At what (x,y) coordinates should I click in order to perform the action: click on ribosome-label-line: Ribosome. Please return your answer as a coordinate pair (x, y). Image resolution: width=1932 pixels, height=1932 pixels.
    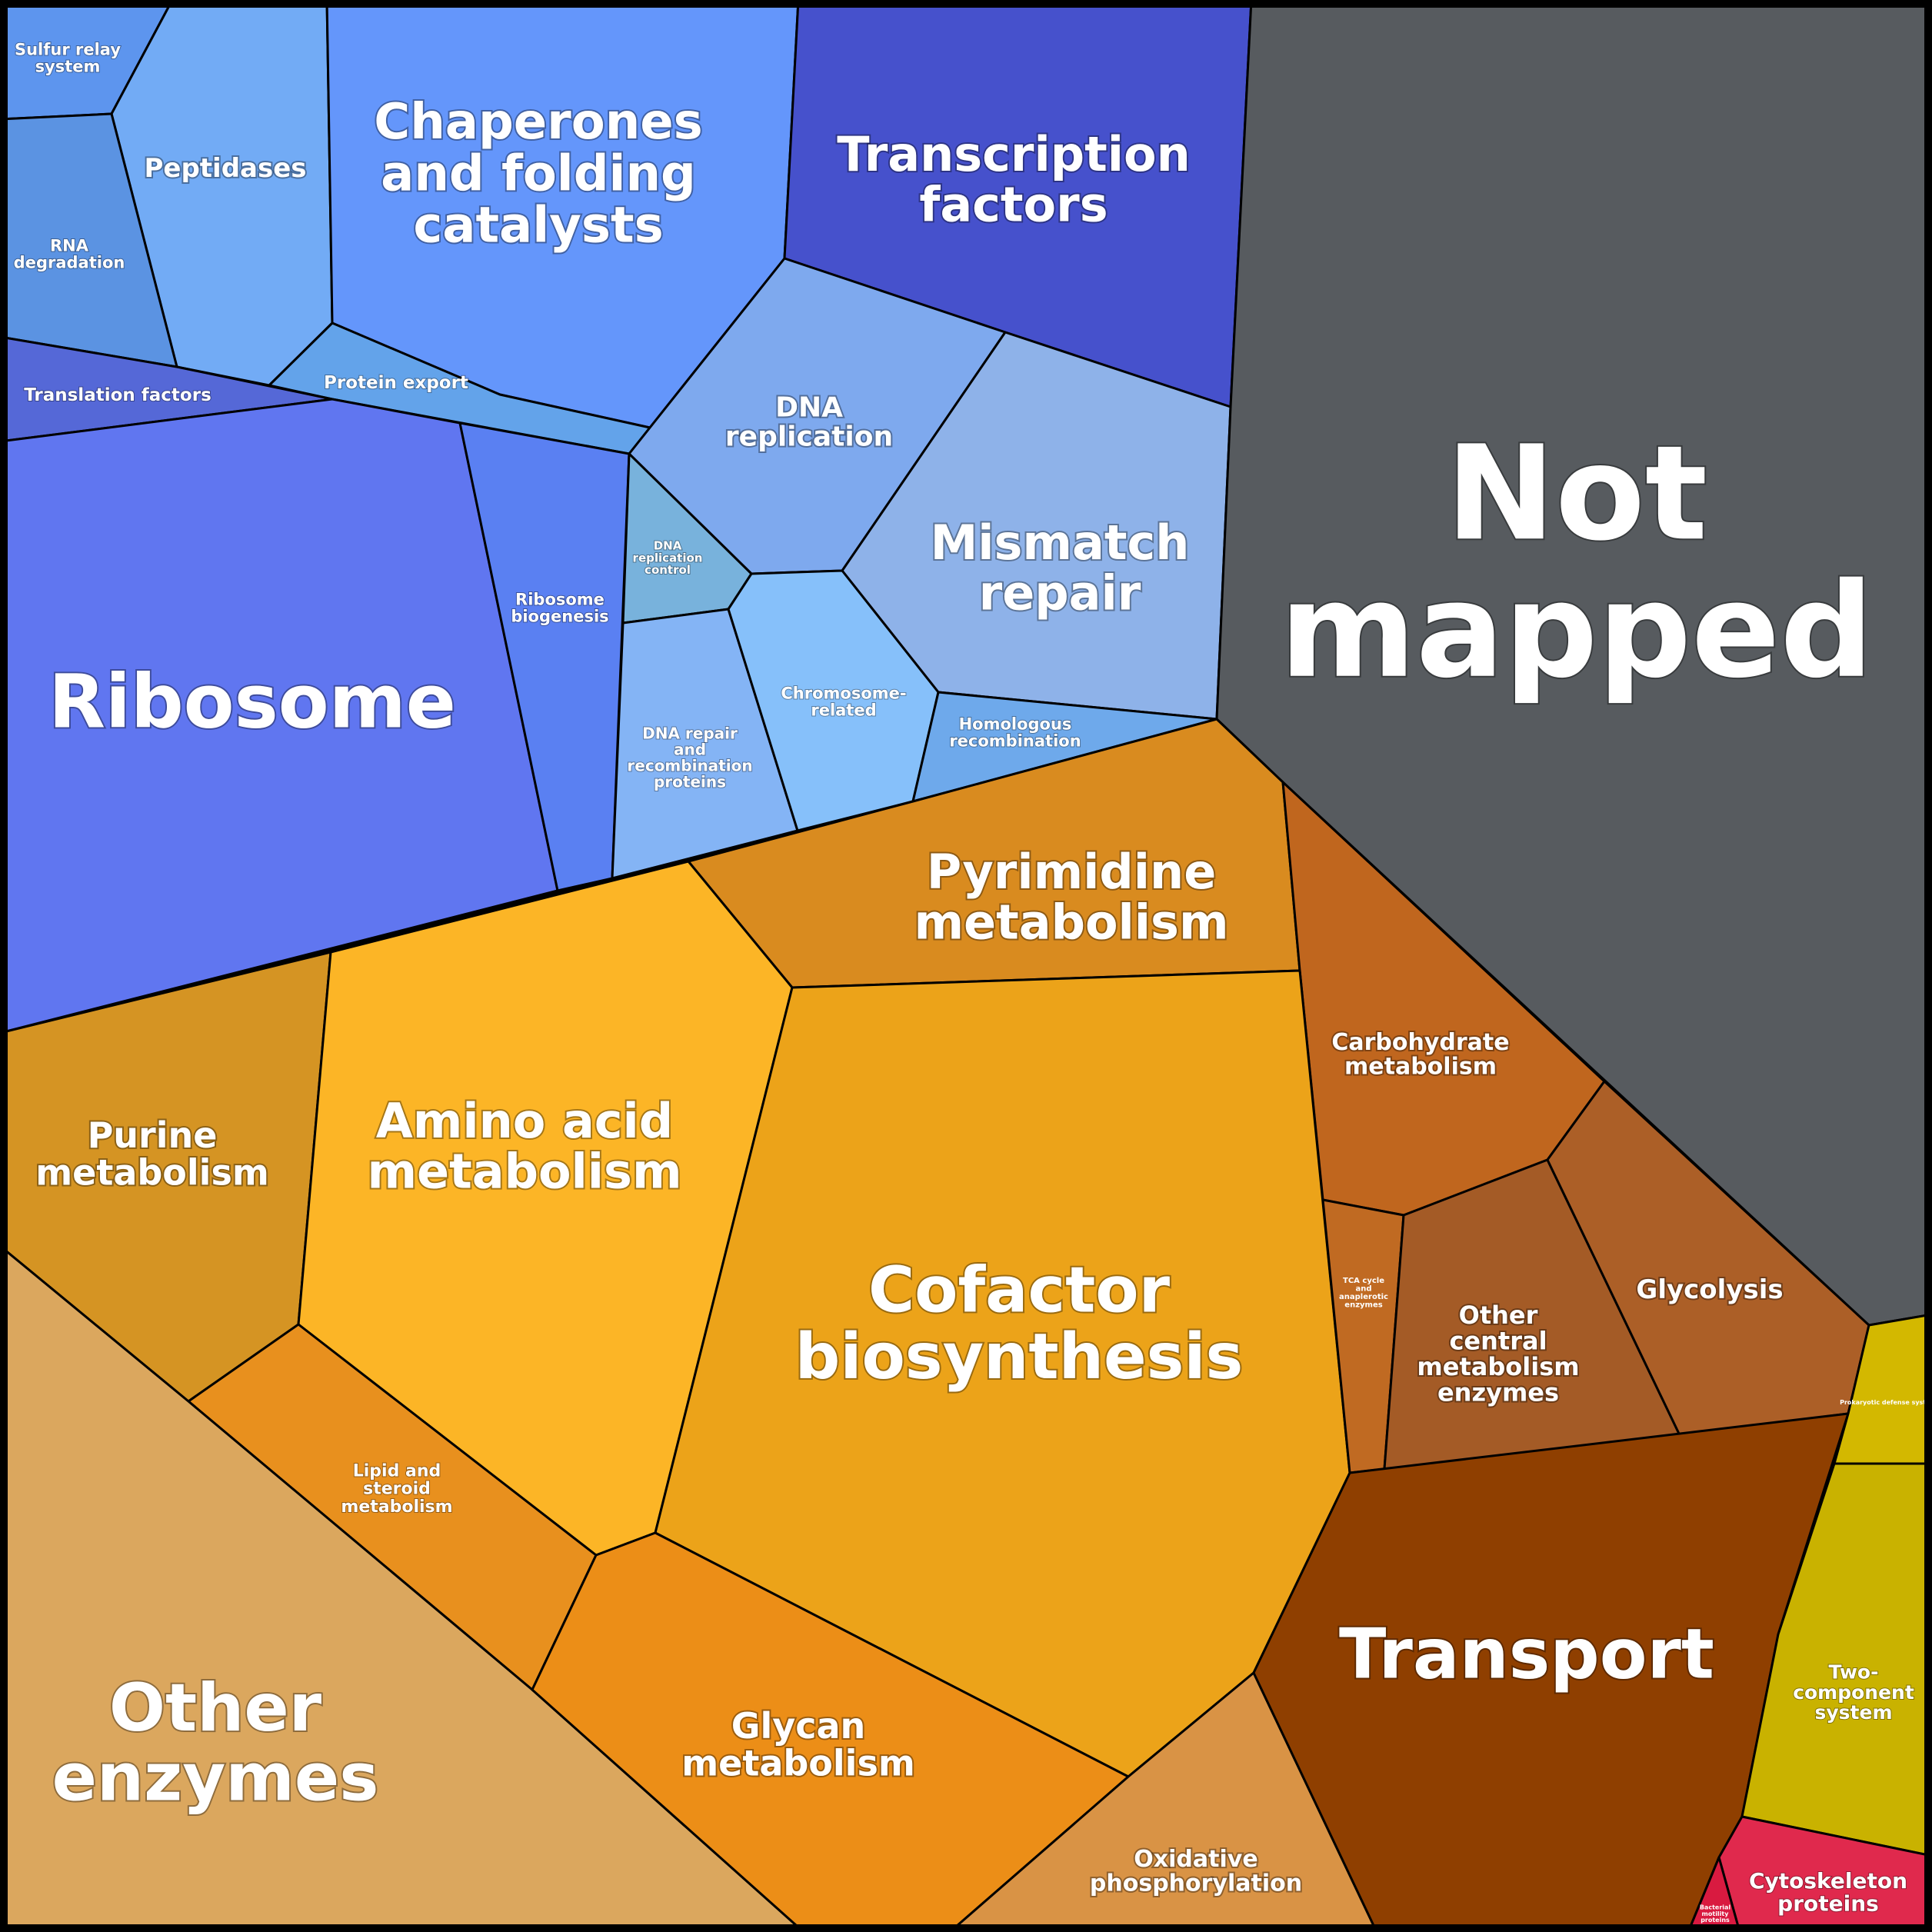
    Looking at the image, I should click on (252, 702).